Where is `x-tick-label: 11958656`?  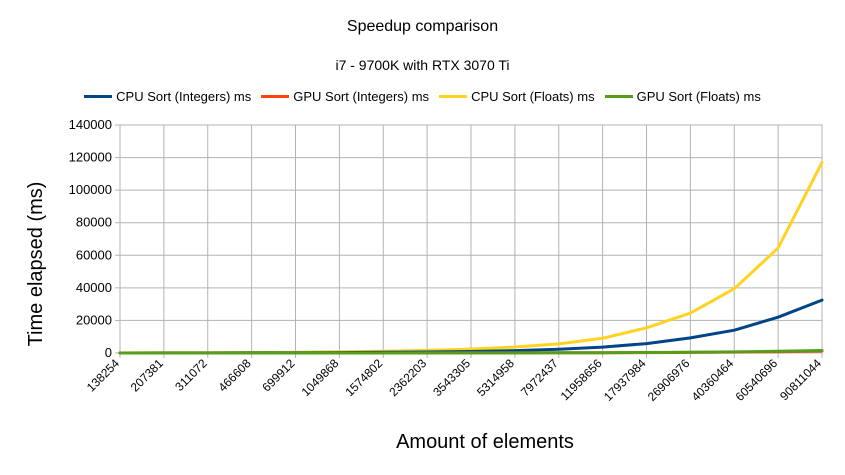 x-tick-label: 11958656 is located at coordinates (581, 379).